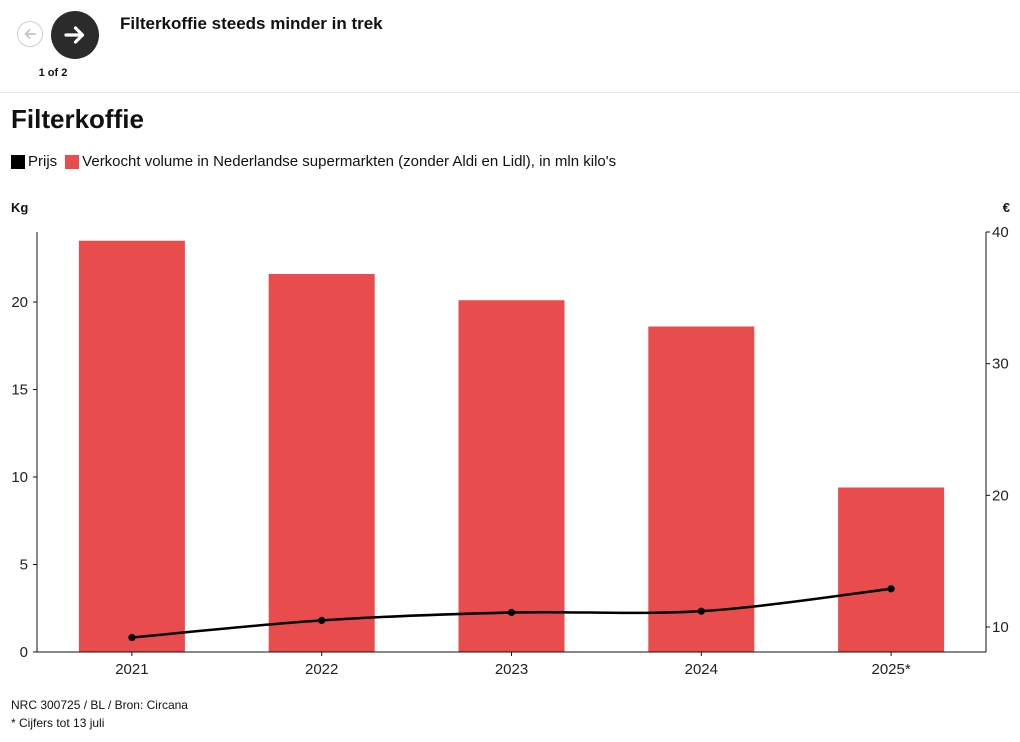 This screenshot has height=742, width=1020. Describe the element at coordinates (251, 23) in the screenshot. I see `story-title: Filterkoffie steeds minder in trek` at that location.